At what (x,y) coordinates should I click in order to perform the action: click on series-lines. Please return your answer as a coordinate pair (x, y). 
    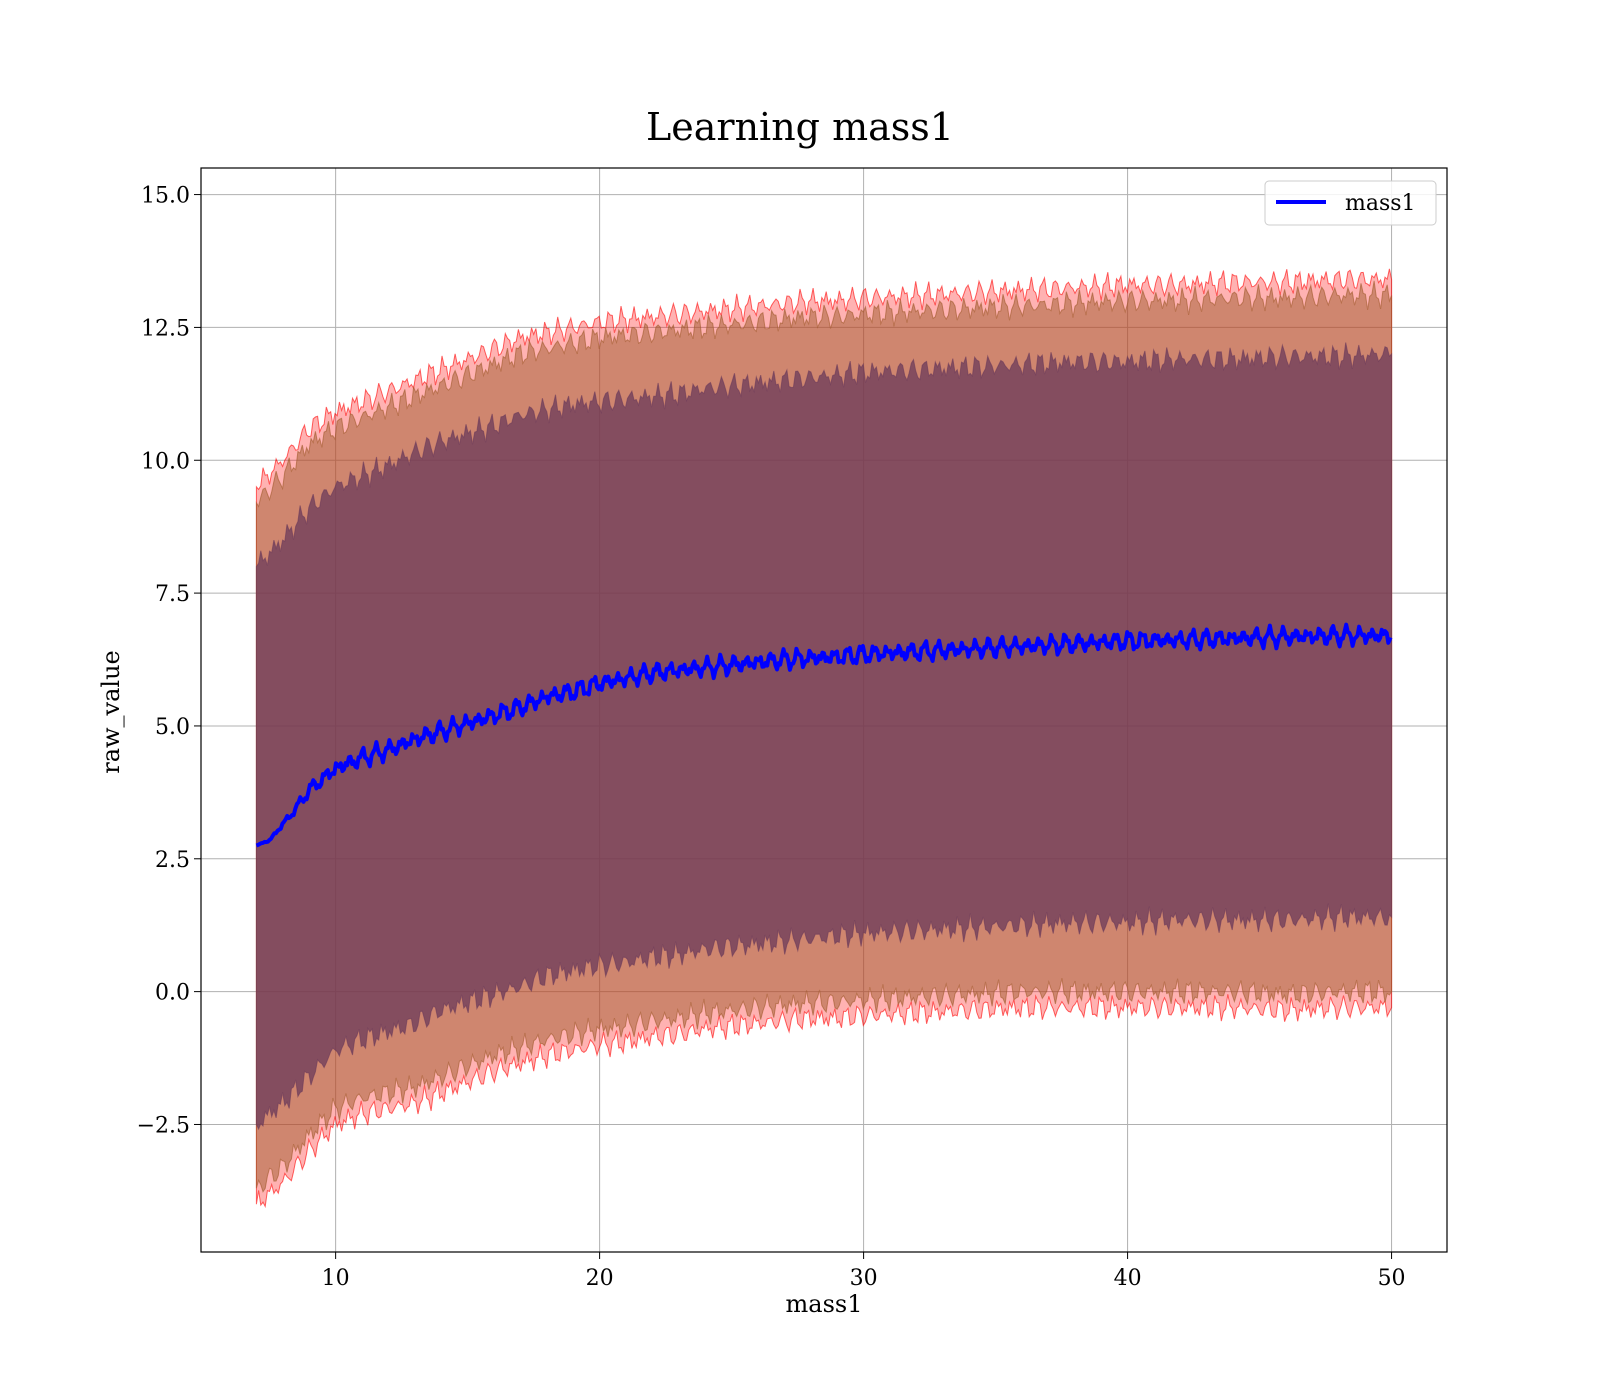
    Looking at the image, I should click on (824, 735).